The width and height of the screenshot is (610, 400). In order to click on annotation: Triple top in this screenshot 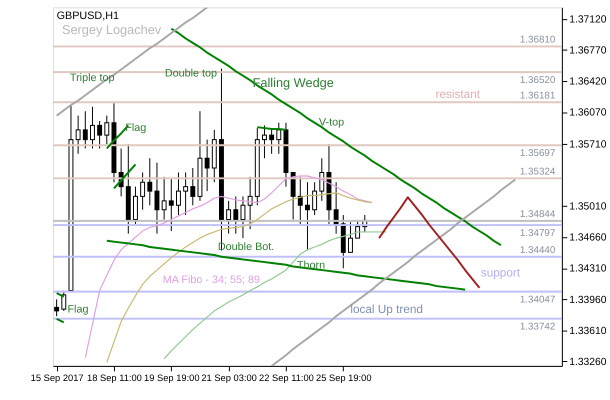, I will do `click(92, 78)`.